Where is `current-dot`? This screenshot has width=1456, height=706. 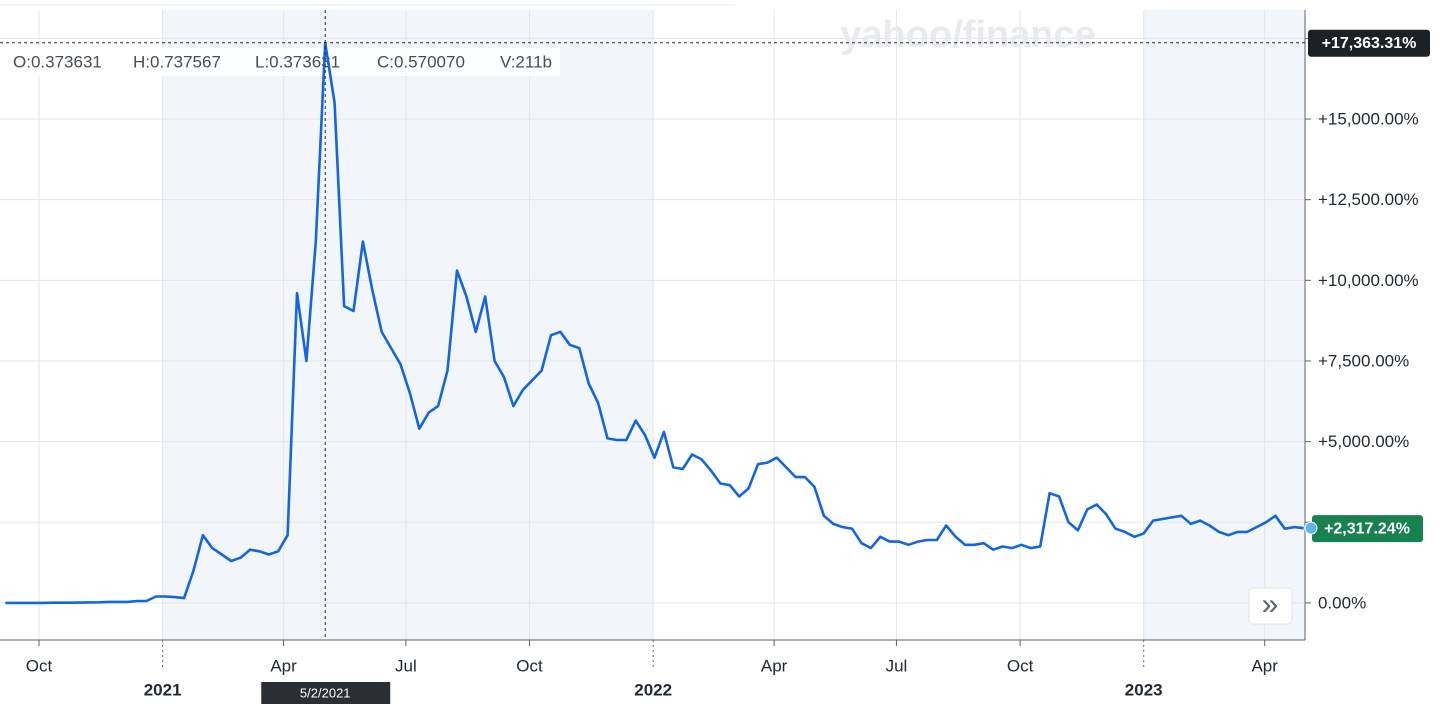 current-dot is located at coordinates (1311, 528).